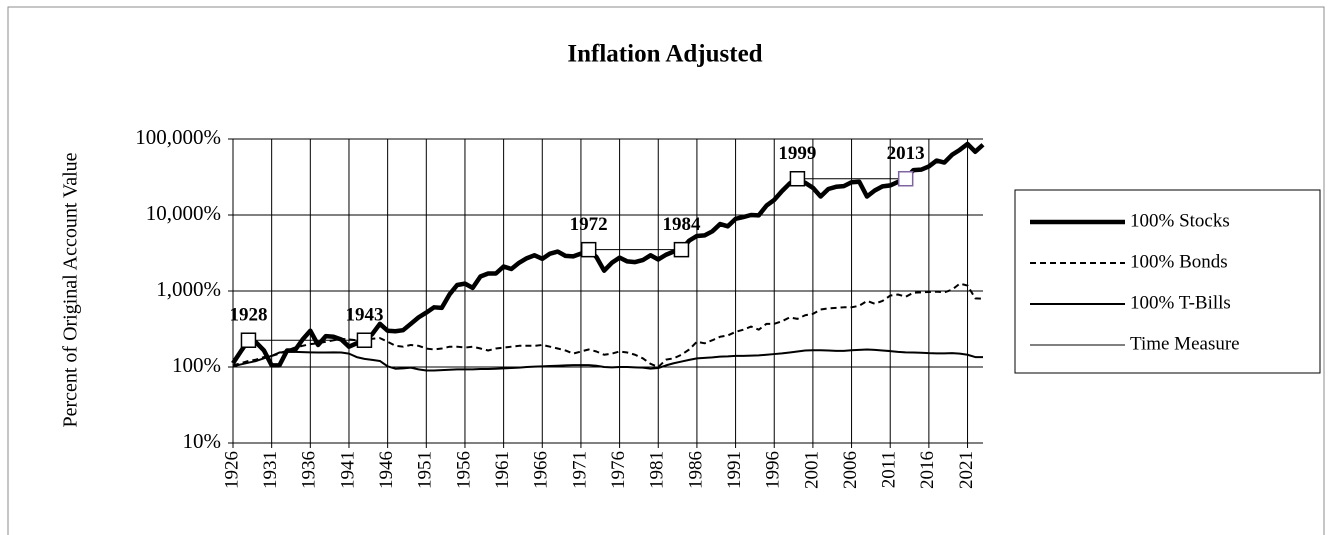  What do you see at coordinates (664, 54) in the screenshot?
I see `chart-title: Inflation Adjusted` at bounding box center [664, 54].